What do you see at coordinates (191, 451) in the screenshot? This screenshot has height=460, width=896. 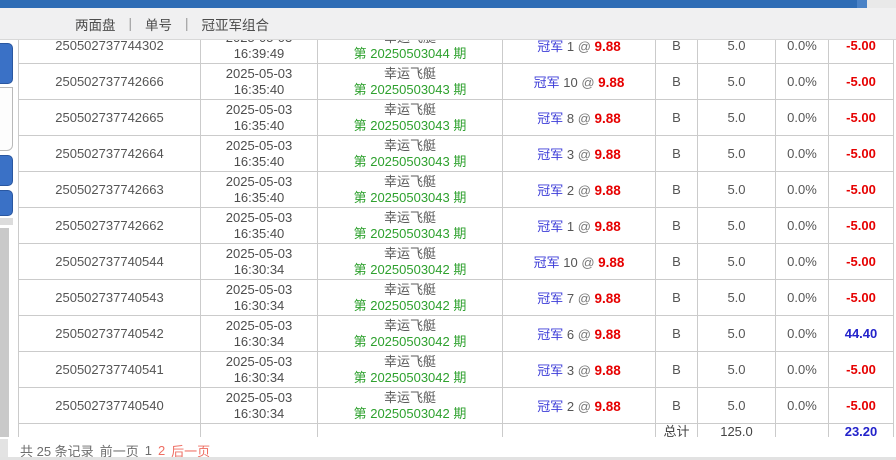 I see `next-page-link: 后一页` at bounding box center [191, 451].